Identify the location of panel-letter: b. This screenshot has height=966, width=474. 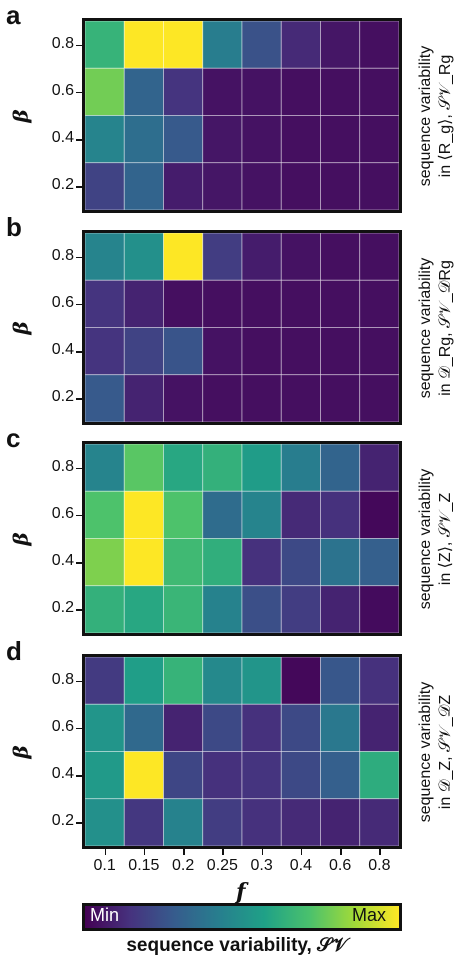
(14, 227).